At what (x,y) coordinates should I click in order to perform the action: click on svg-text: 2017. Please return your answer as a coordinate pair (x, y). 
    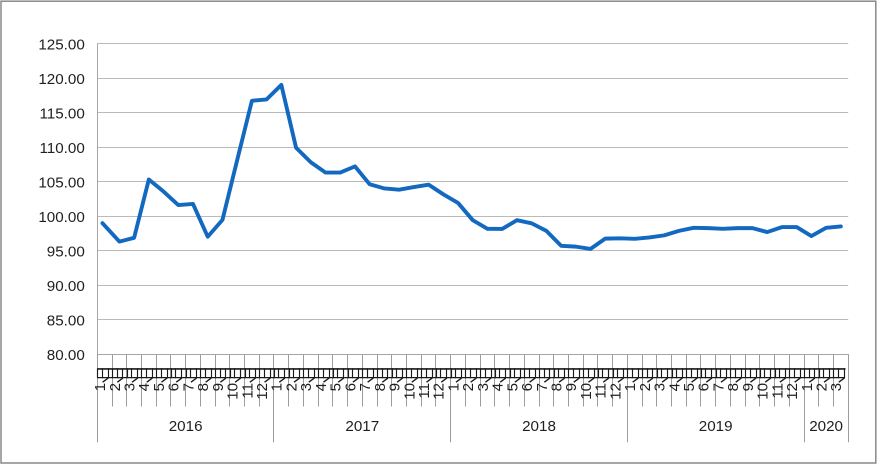
    Looking at the image, I should click on (362, 426).